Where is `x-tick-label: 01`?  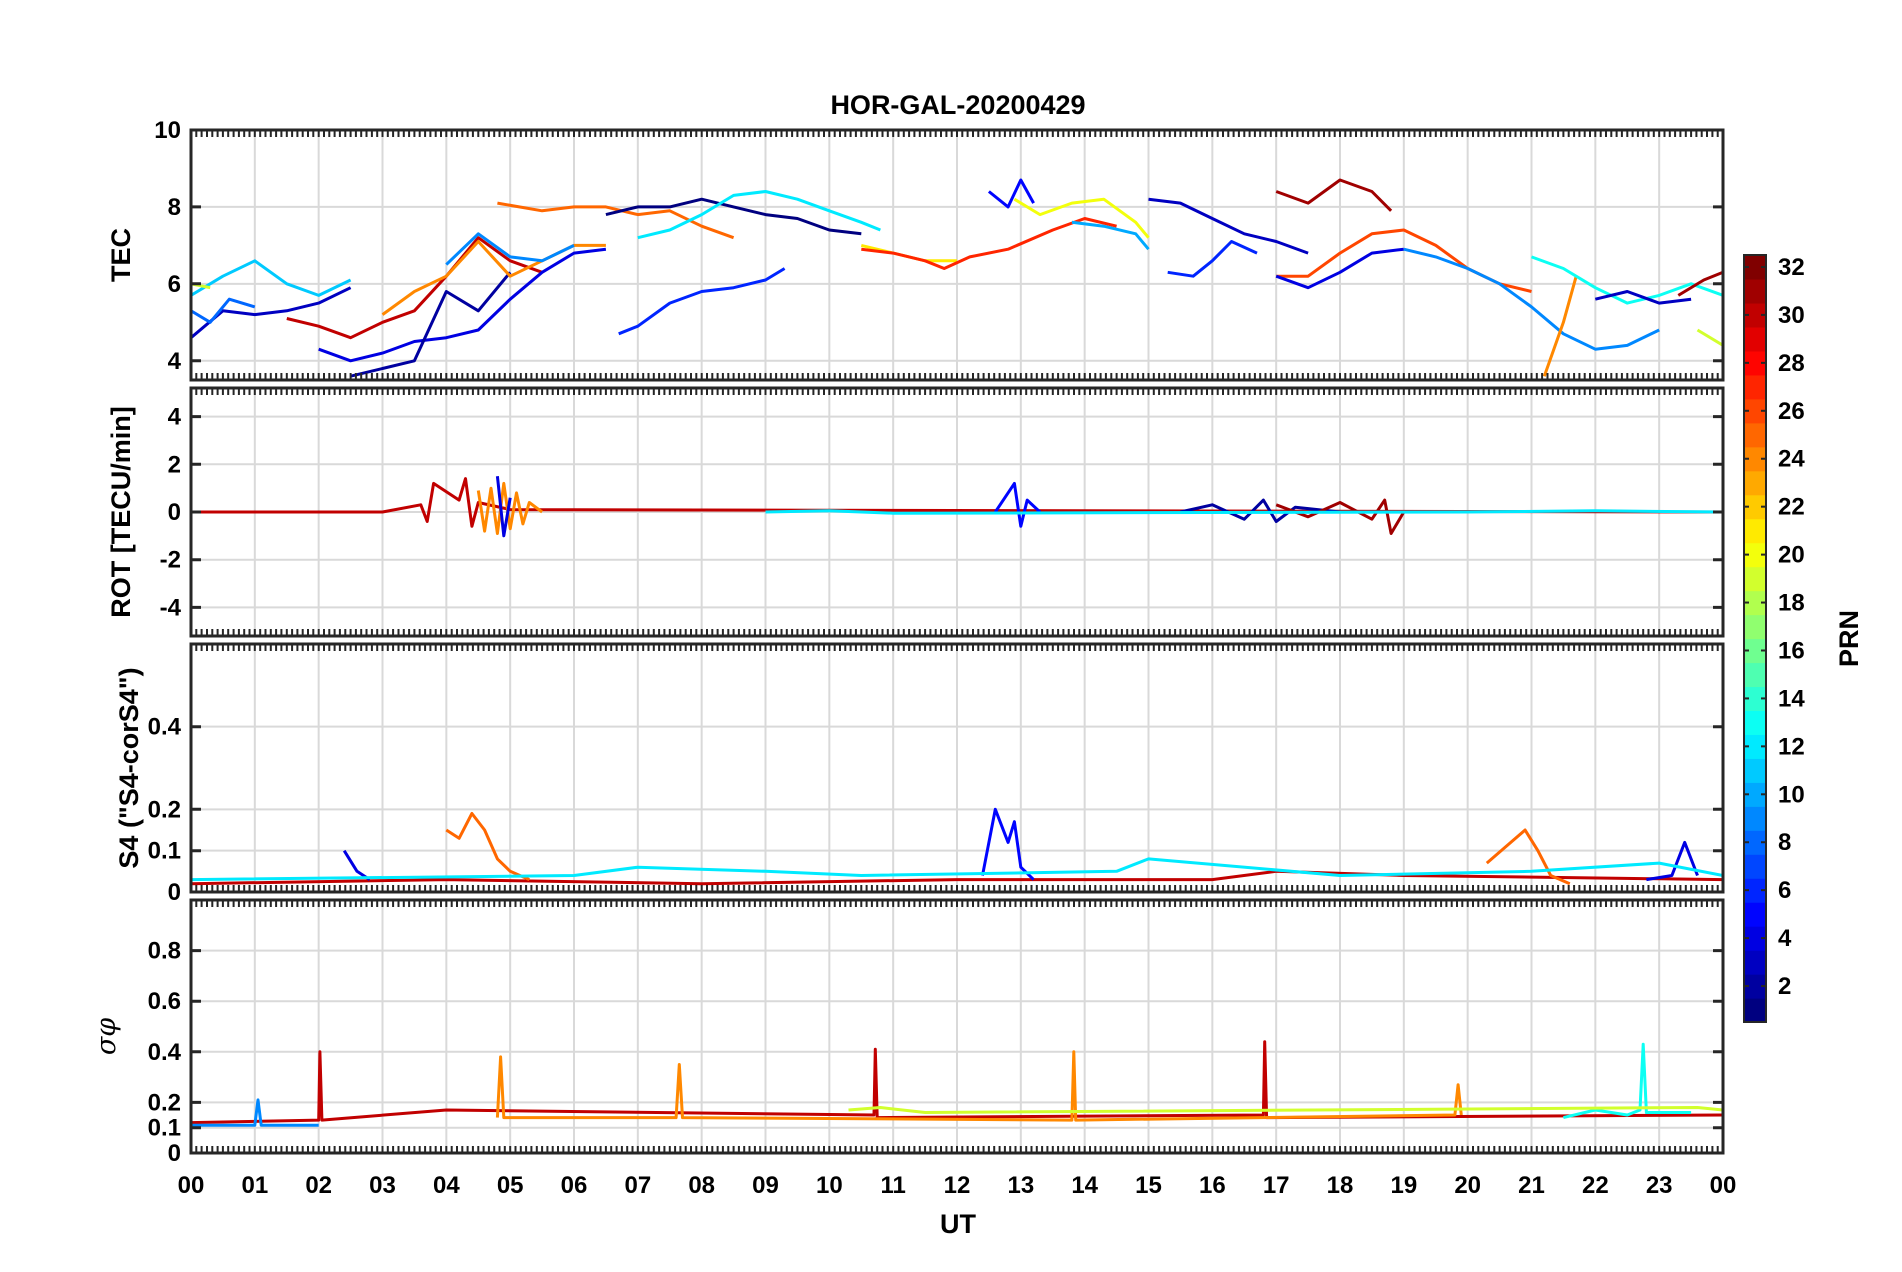 x-tick-label: 01 is located at coordinates (254, 1185).